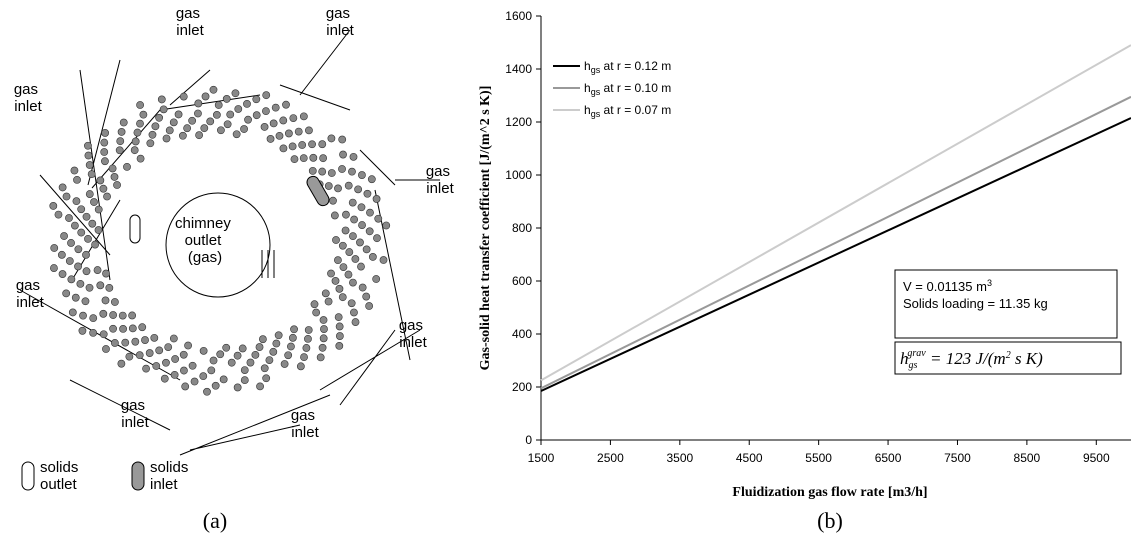 This screenshot has width=1131, height=540. I want to click on y-tick-label: 1600, so click(518, 16).